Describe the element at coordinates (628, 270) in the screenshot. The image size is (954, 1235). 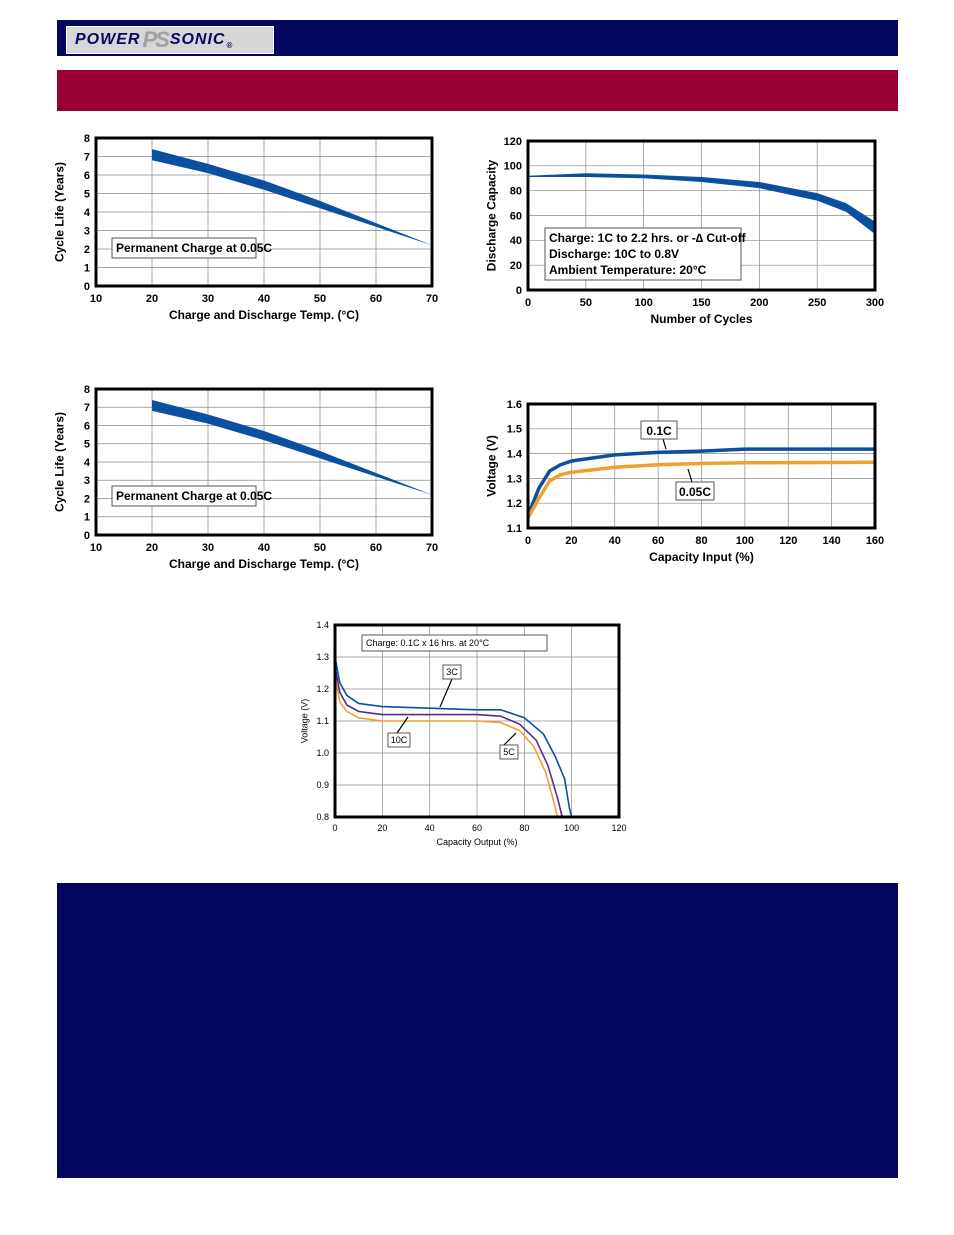
I see `annotation-text: Ambient Temperature: 20°C` at that location.